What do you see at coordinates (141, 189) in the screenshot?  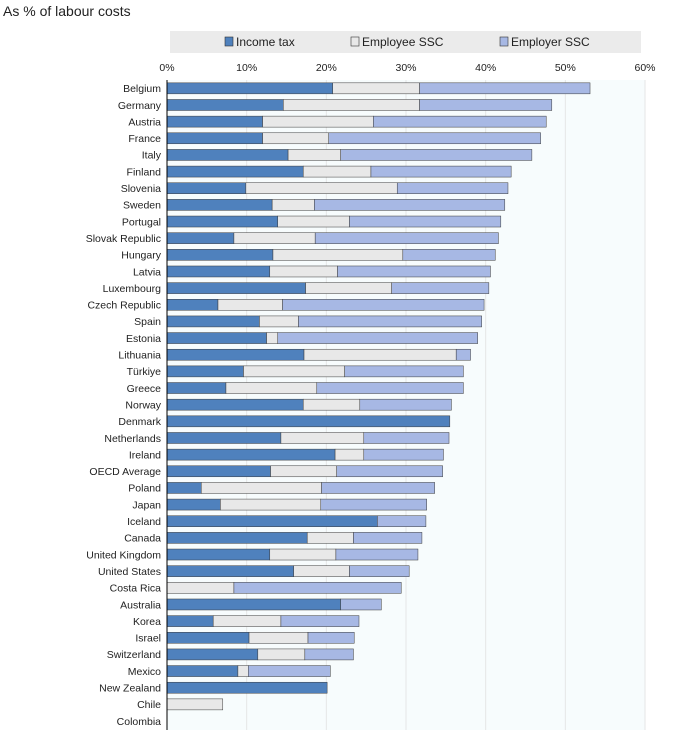 I see `category-label-7: Slovenia` at bounding box center [141, 189].